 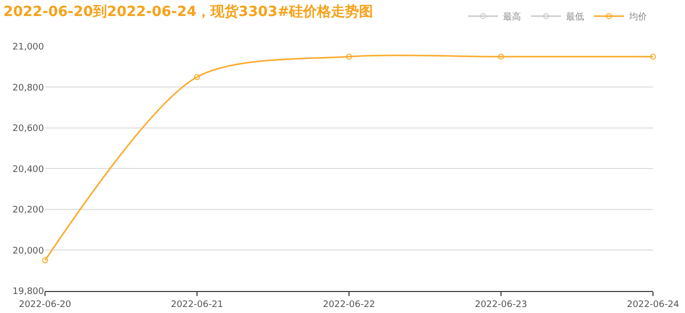 What do you see at coordinates (28, 292) in the screenshot?
I see `y-tick-label: 19,800` at bounding box center [28, 292].